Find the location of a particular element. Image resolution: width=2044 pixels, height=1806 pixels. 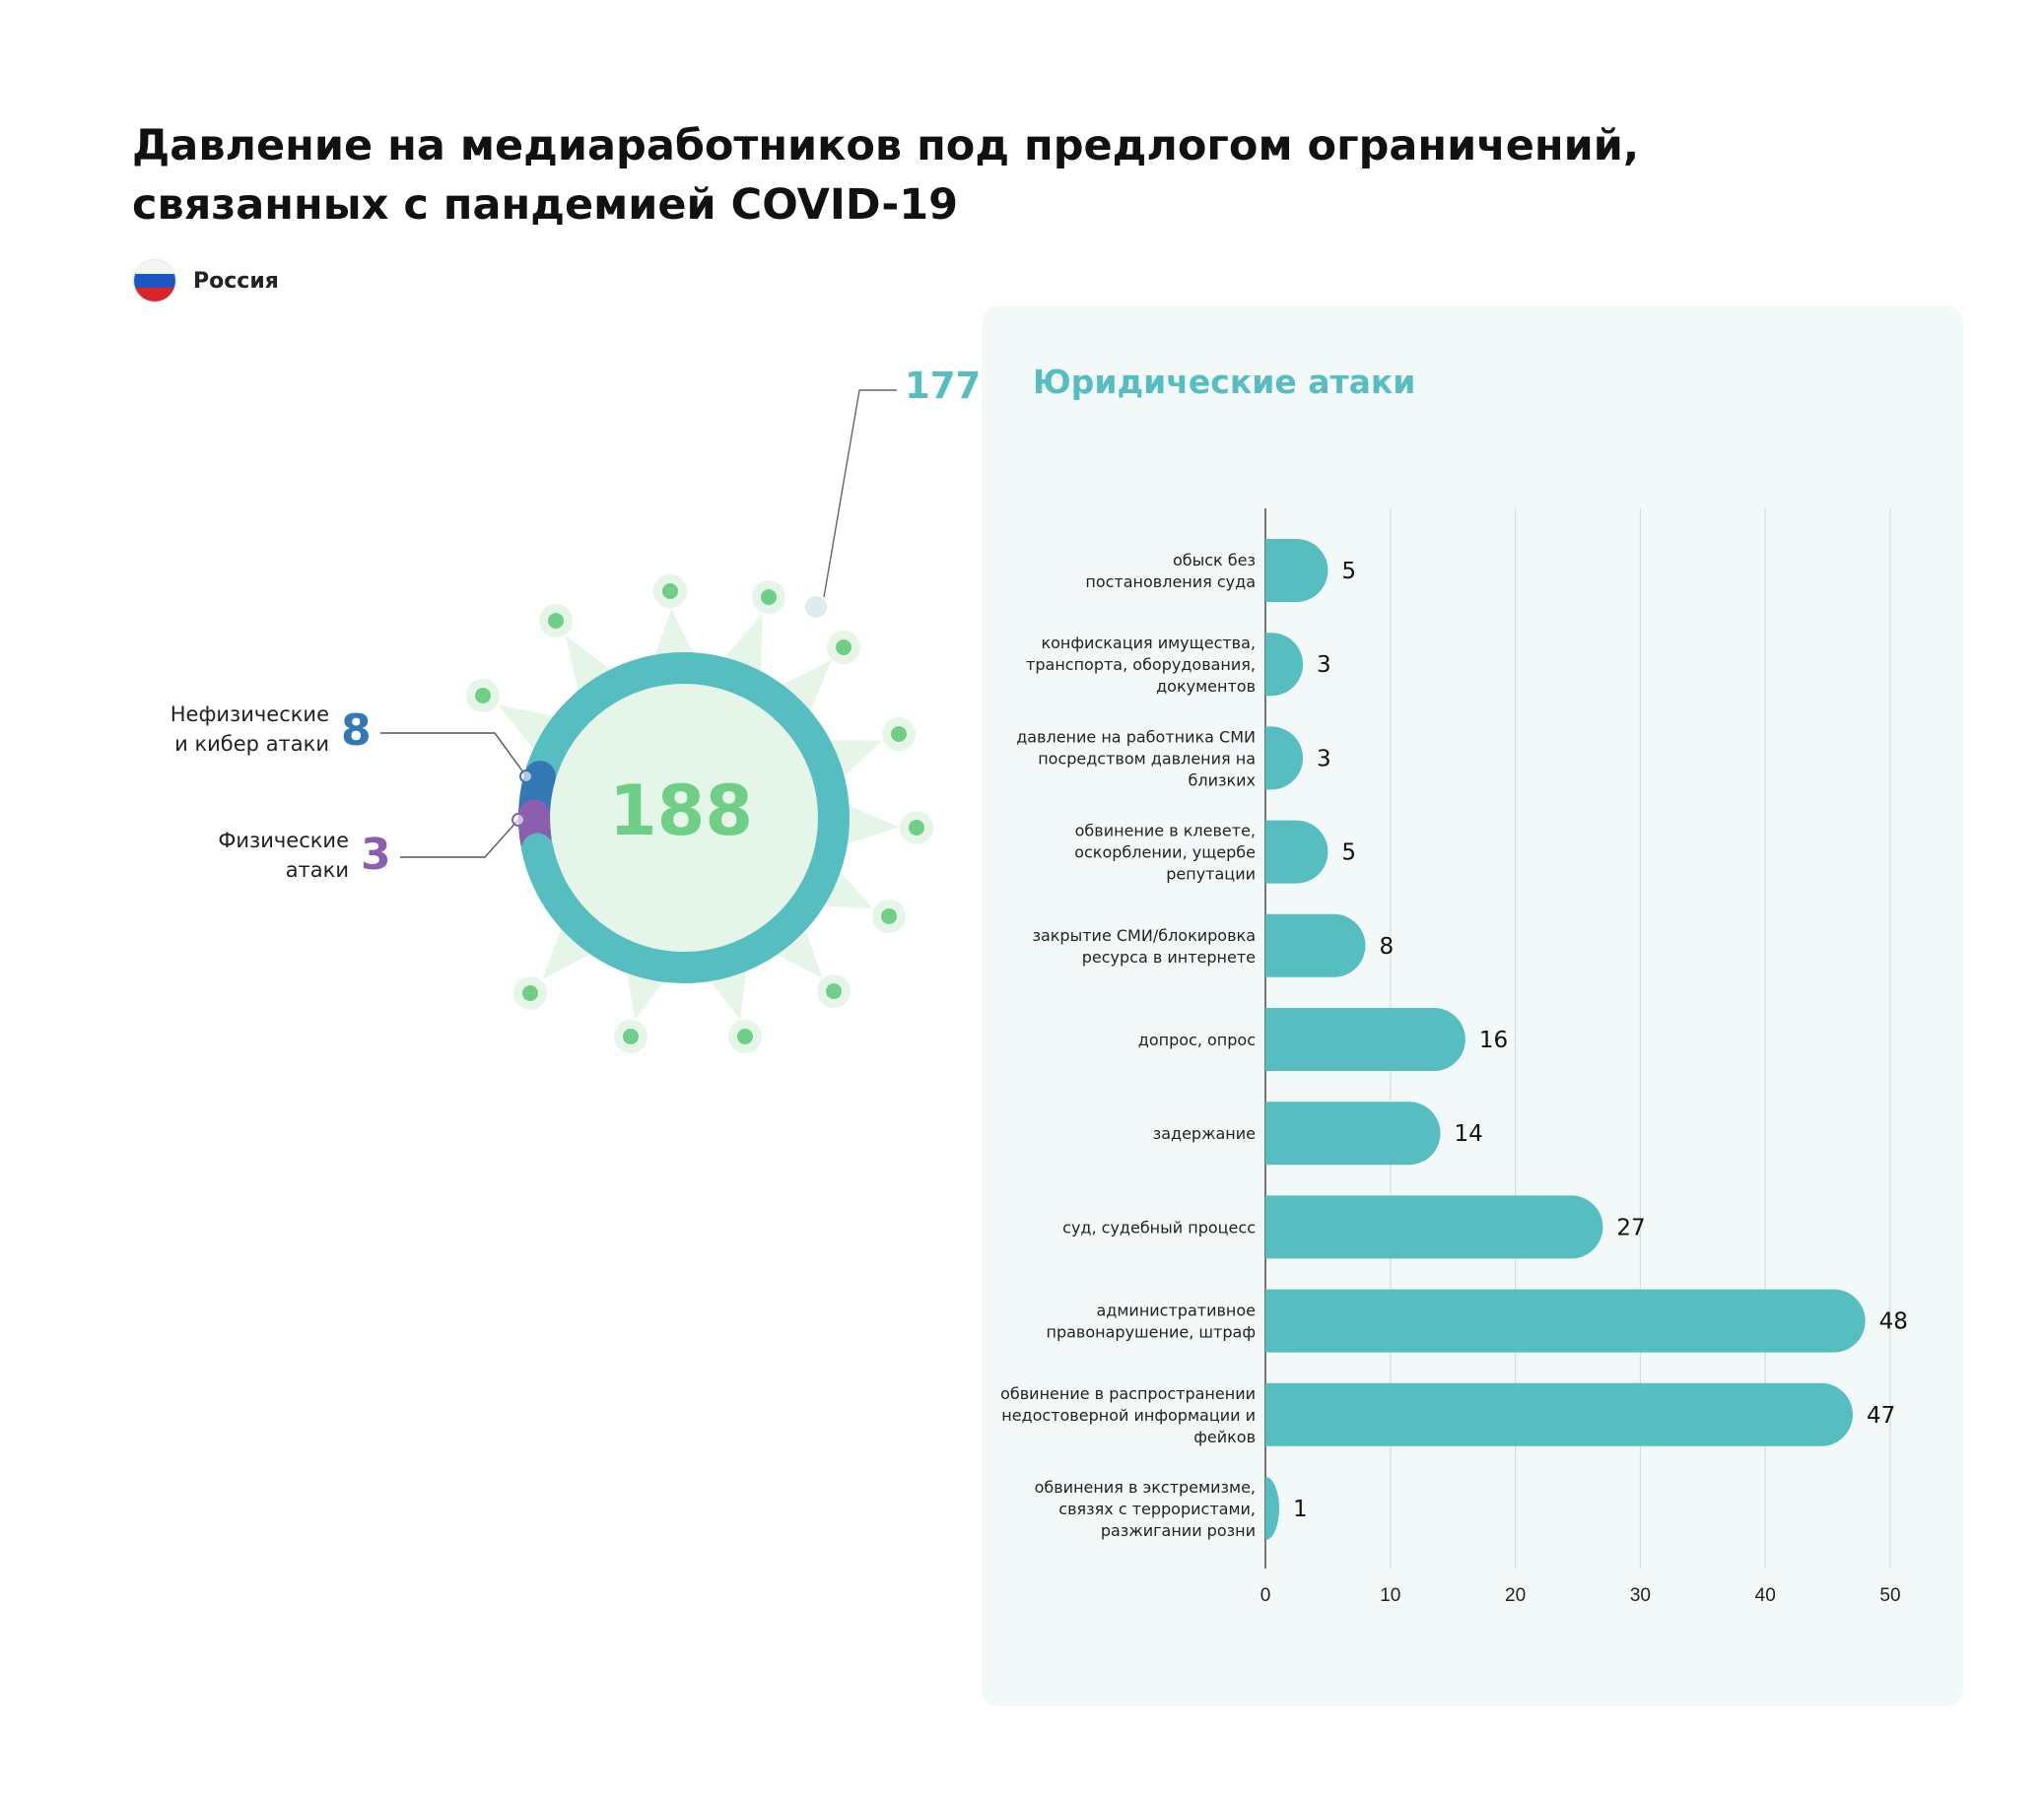

title-line-2: связанных с пандемией COVID-19 is located at coordinates (545, 205).